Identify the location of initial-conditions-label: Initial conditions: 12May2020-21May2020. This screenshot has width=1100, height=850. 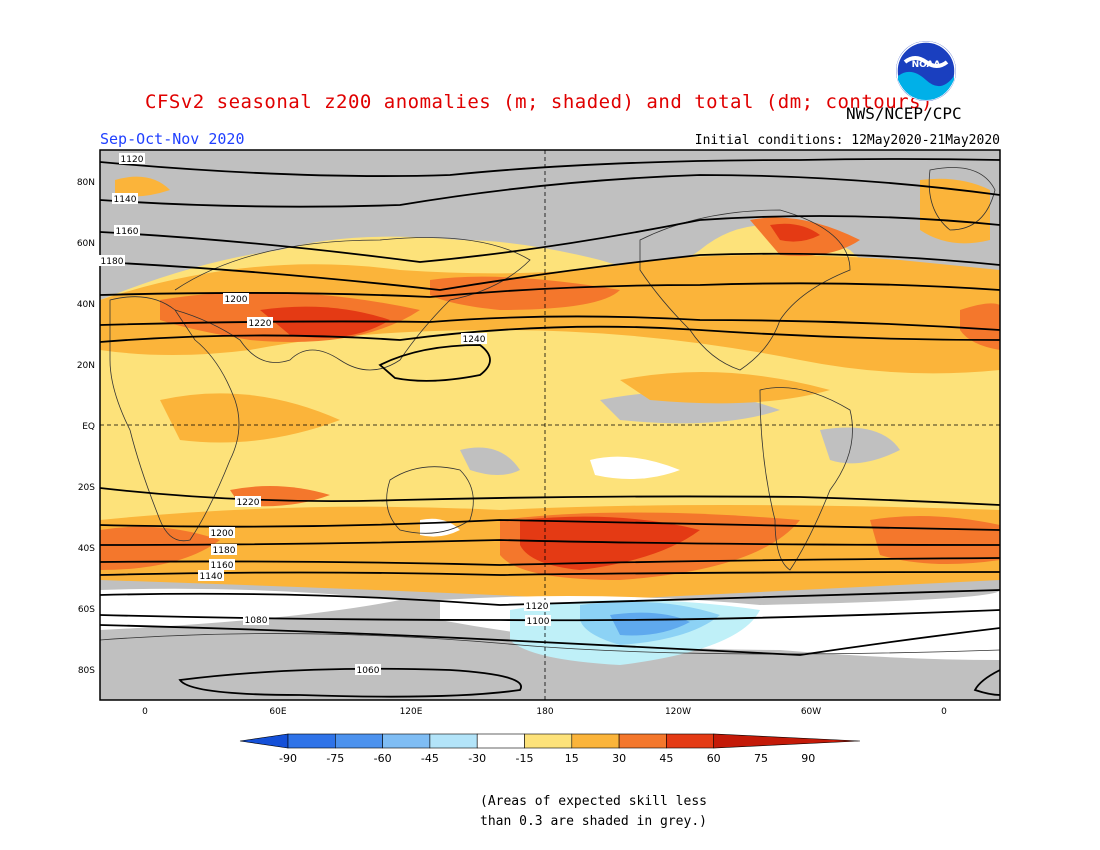
(847, 140).